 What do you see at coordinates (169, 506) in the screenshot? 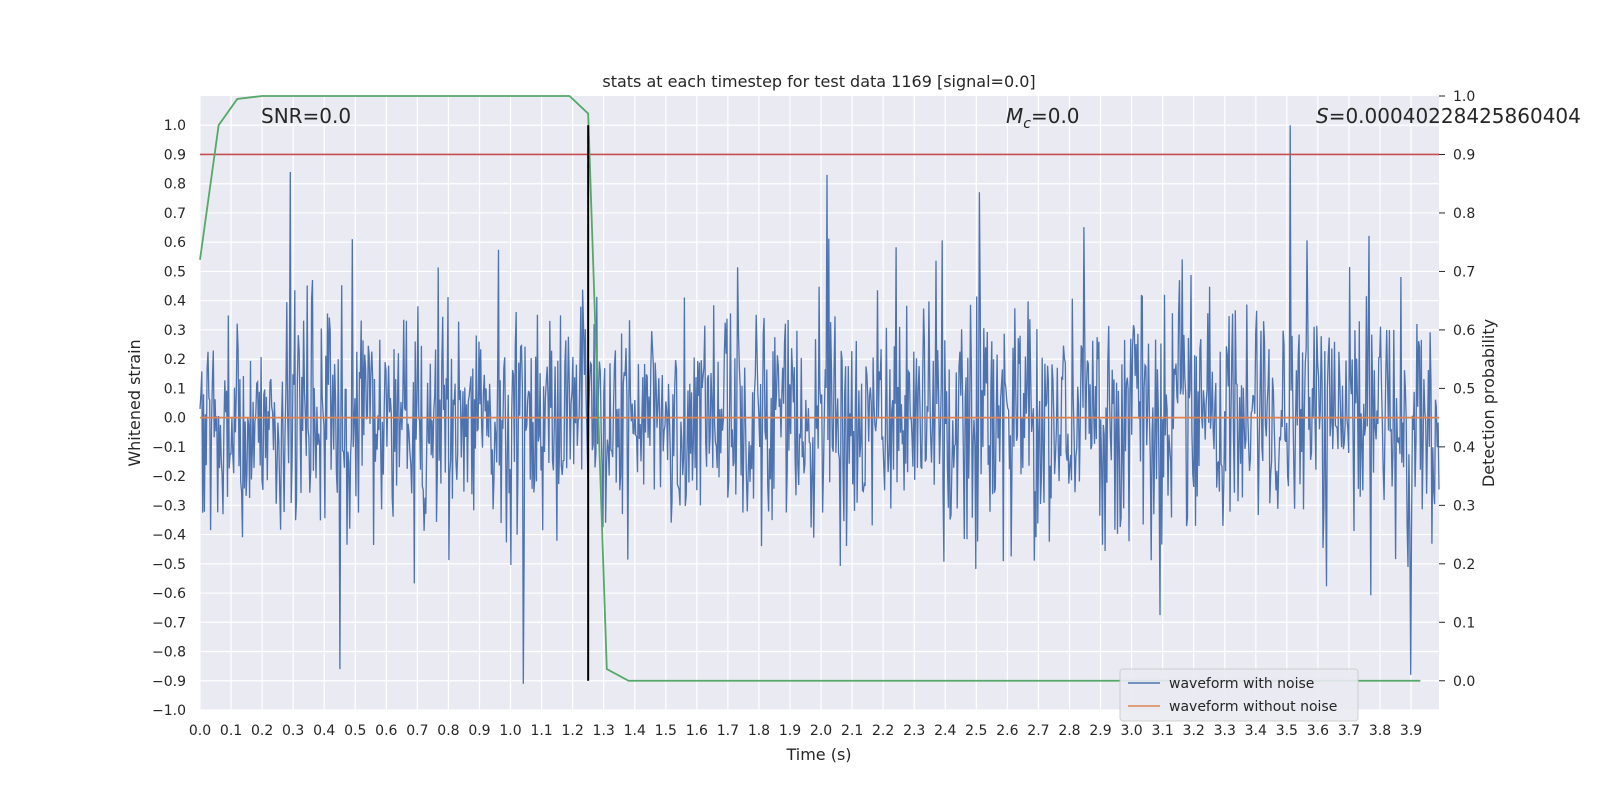
I see `y-tick-label: −0.3` at bounding box center [169, 506].